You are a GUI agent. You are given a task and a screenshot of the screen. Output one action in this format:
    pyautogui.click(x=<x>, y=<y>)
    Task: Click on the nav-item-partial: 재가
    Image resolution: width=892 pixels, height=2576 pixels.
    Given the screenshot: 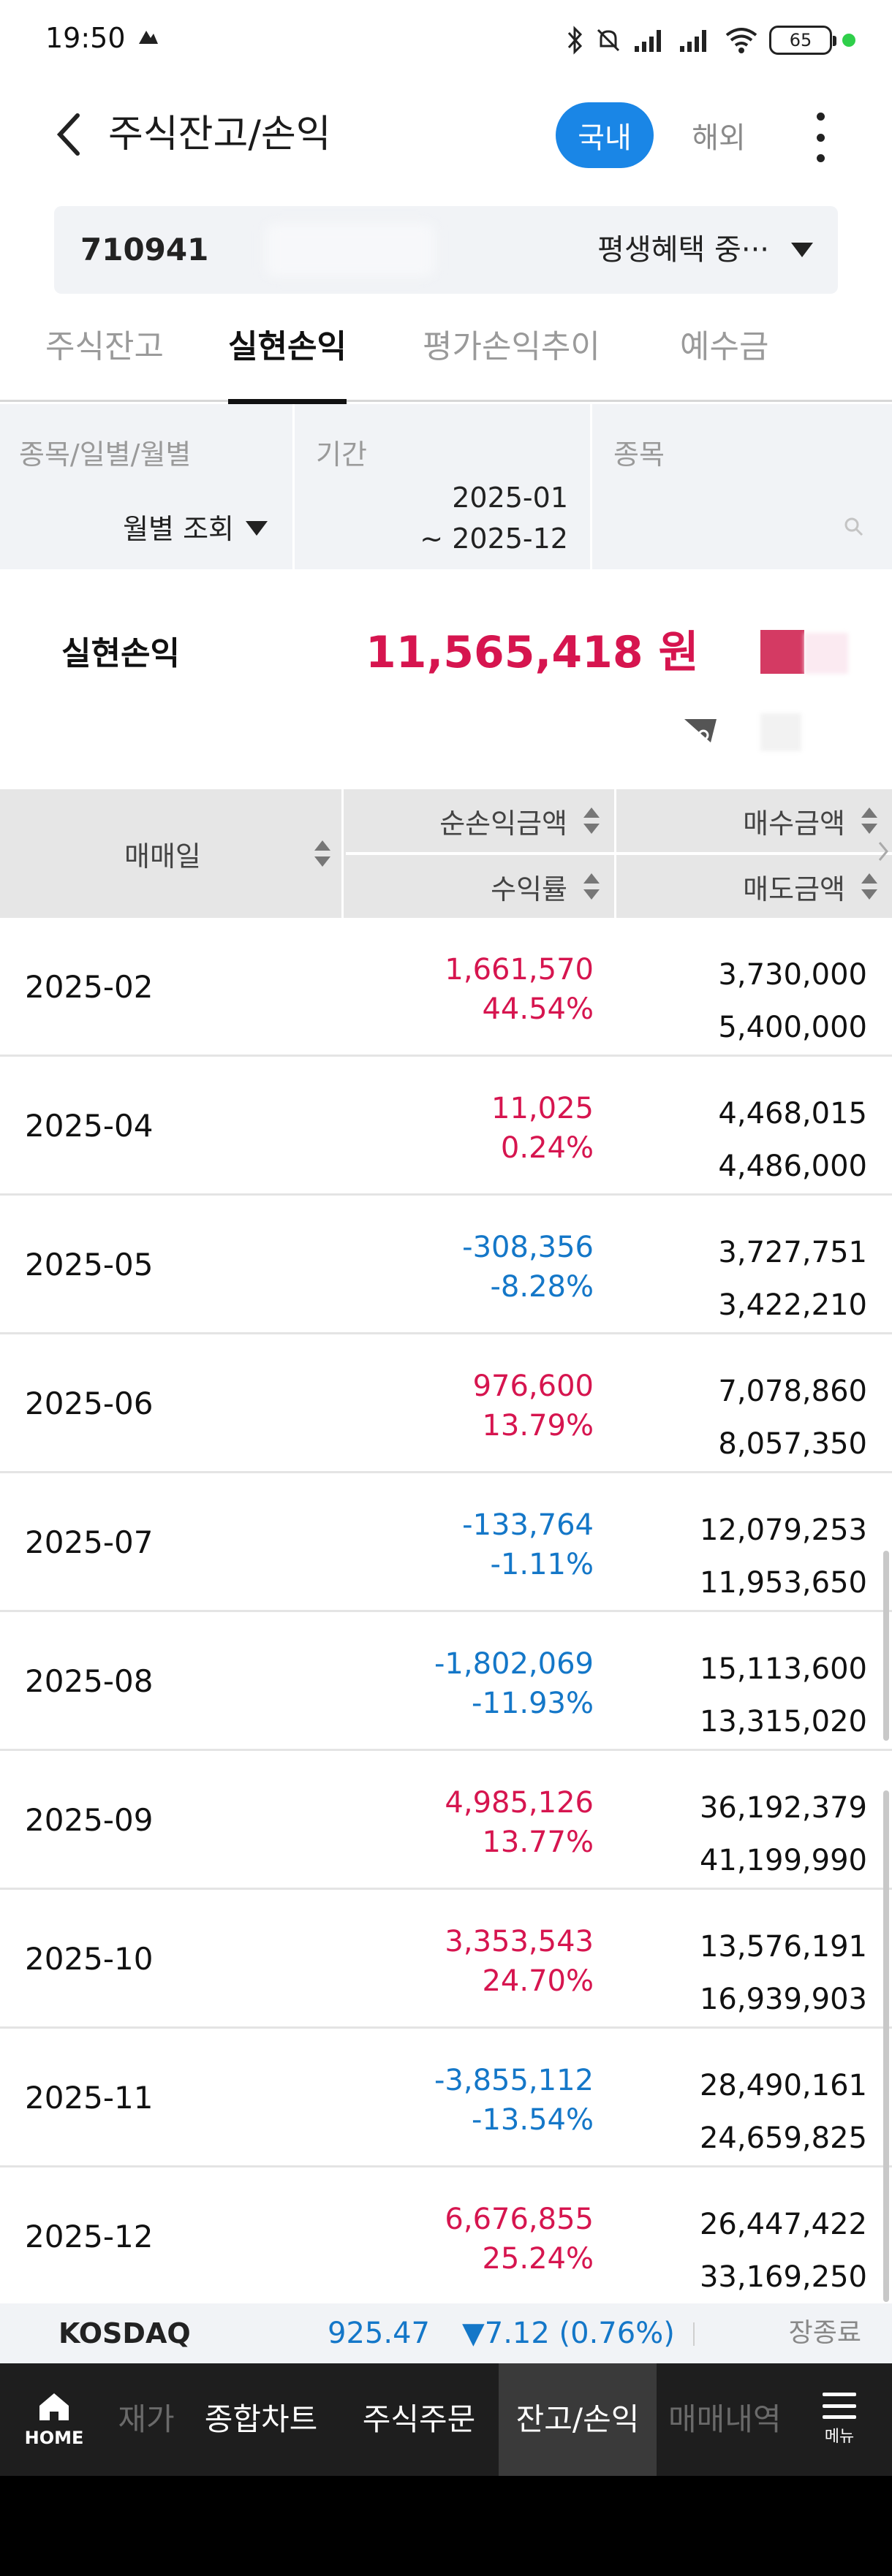 What is the action you would take?
    pyautogui.click(x=146, y=2419)
    